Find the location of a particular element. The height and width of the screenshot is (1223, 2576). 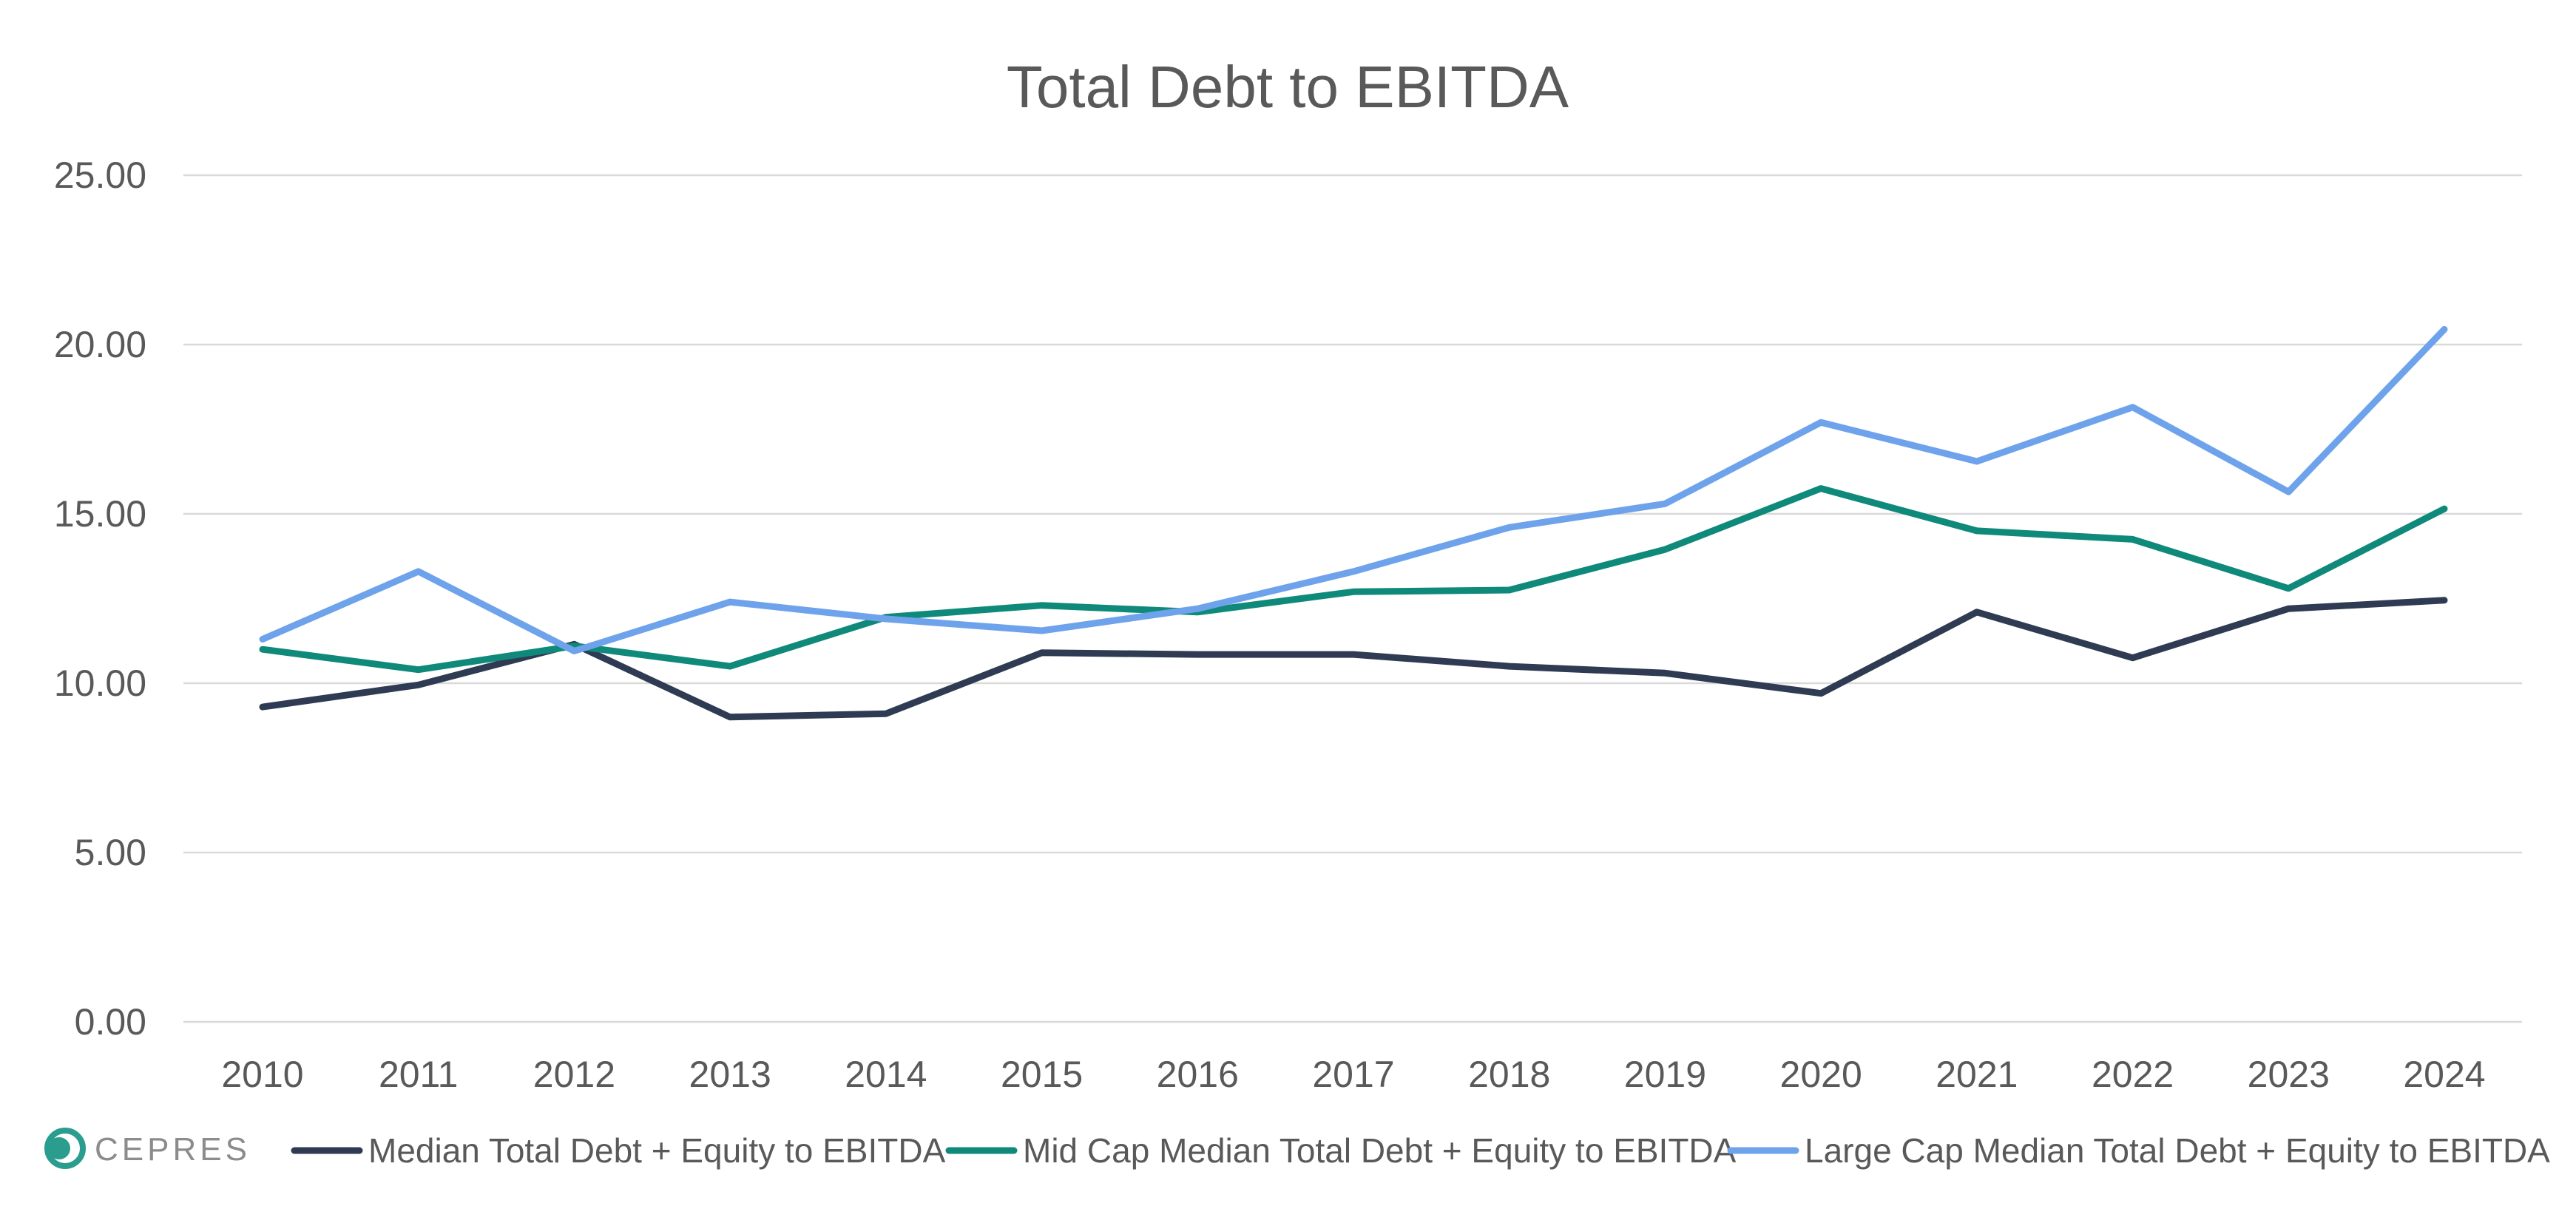

x-tick-label: 2017 is located at coordinates (1353, 1074).